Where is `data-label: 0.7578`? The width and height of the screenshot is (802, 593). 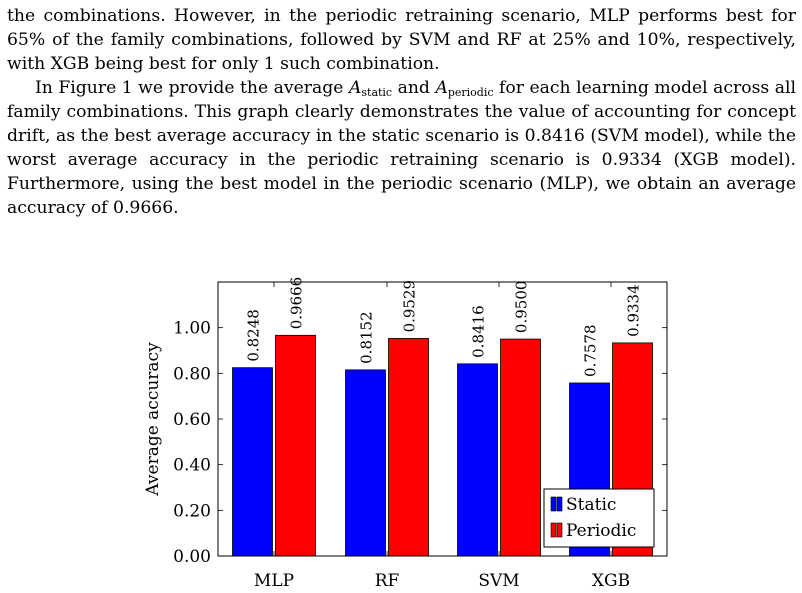 data-label: 0.7578 is located at coordinates (591, 350).